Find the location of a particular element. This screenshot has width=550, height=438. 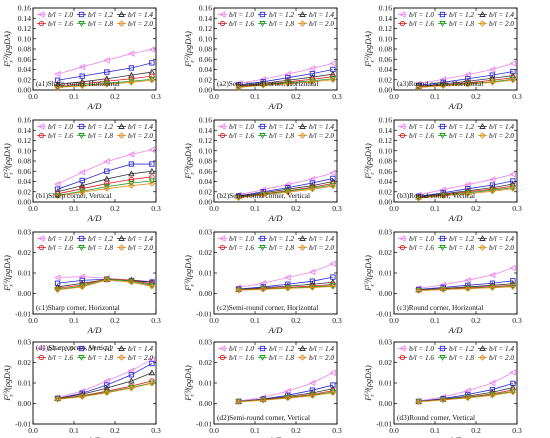

y-axis-label: F(2)x/(ρgDA) is located at coordinates (8, 49).